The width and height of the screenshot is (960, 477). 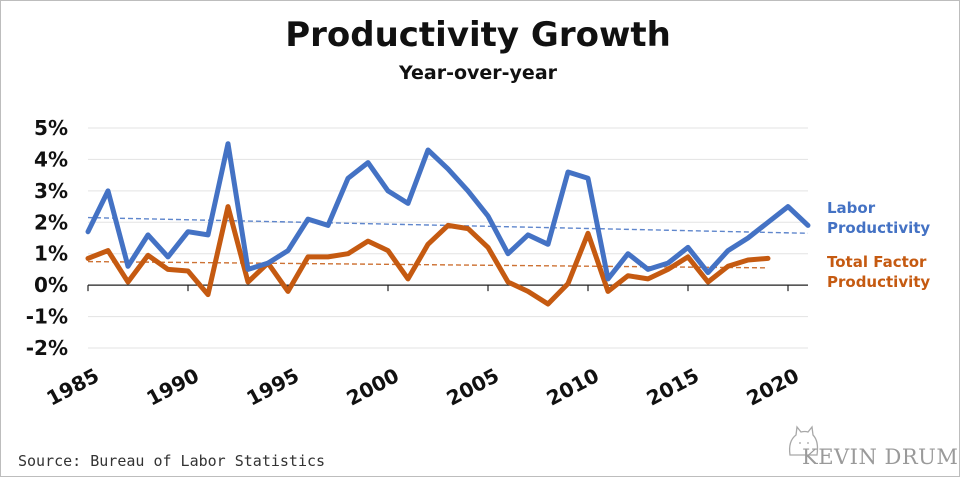 What do you see at coordinates (73, 386) in the screenshot?
I see `x-tick-label: 1985` at bounding box center [73, 386].